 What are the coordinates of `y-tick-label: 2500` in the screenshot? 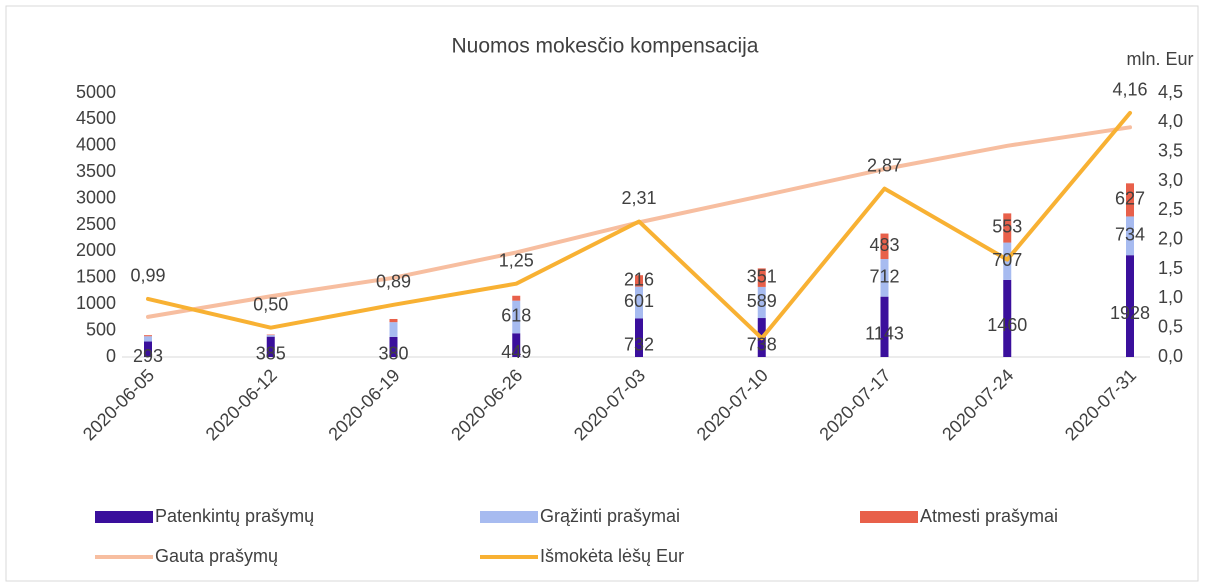 It's located at (96, 224).